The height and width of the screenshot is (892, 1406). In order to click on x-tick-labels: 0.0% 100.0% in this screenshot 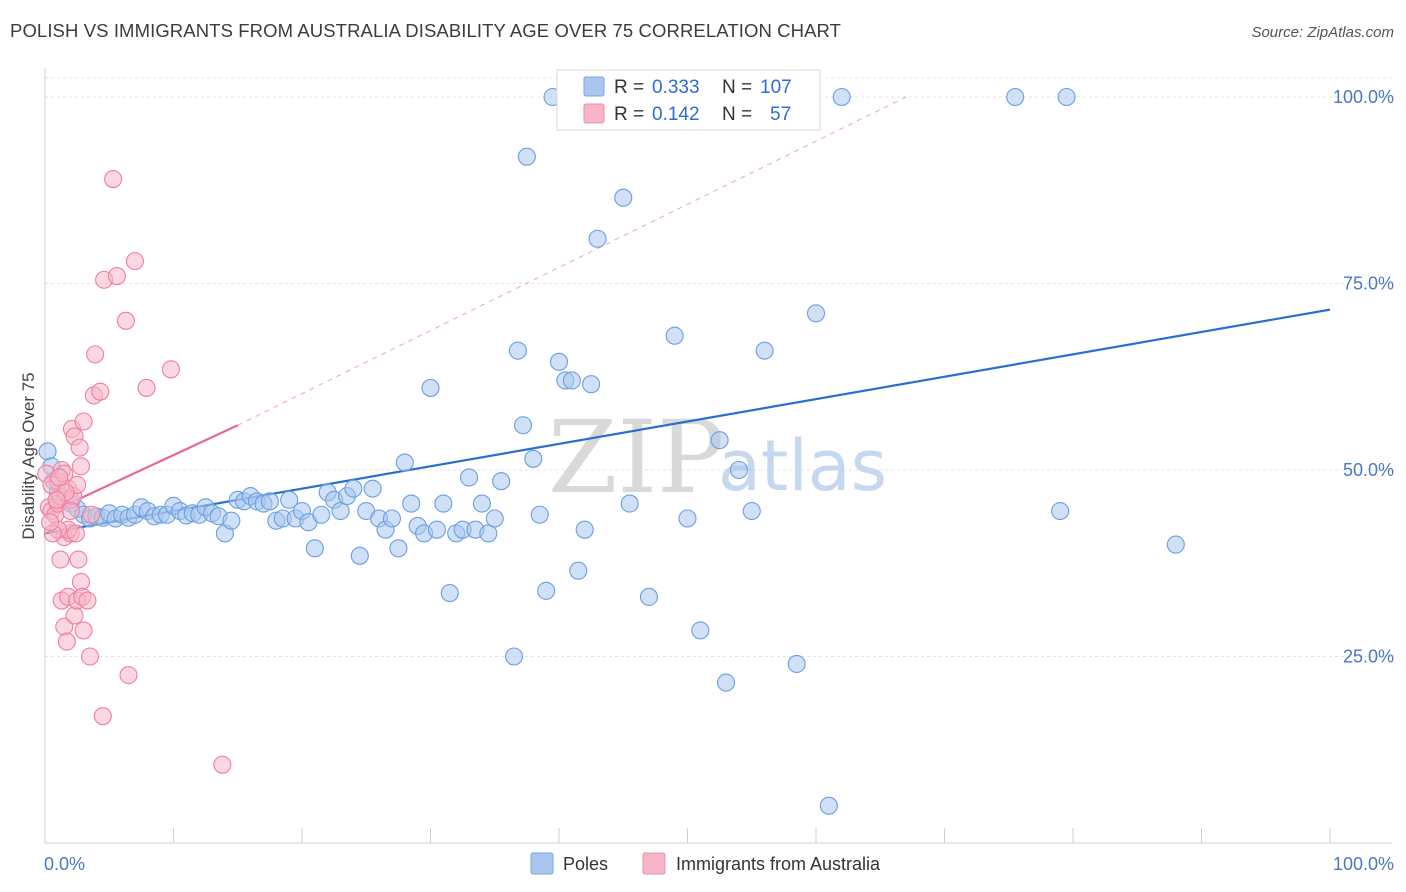, I will do `click(719, 864)`.